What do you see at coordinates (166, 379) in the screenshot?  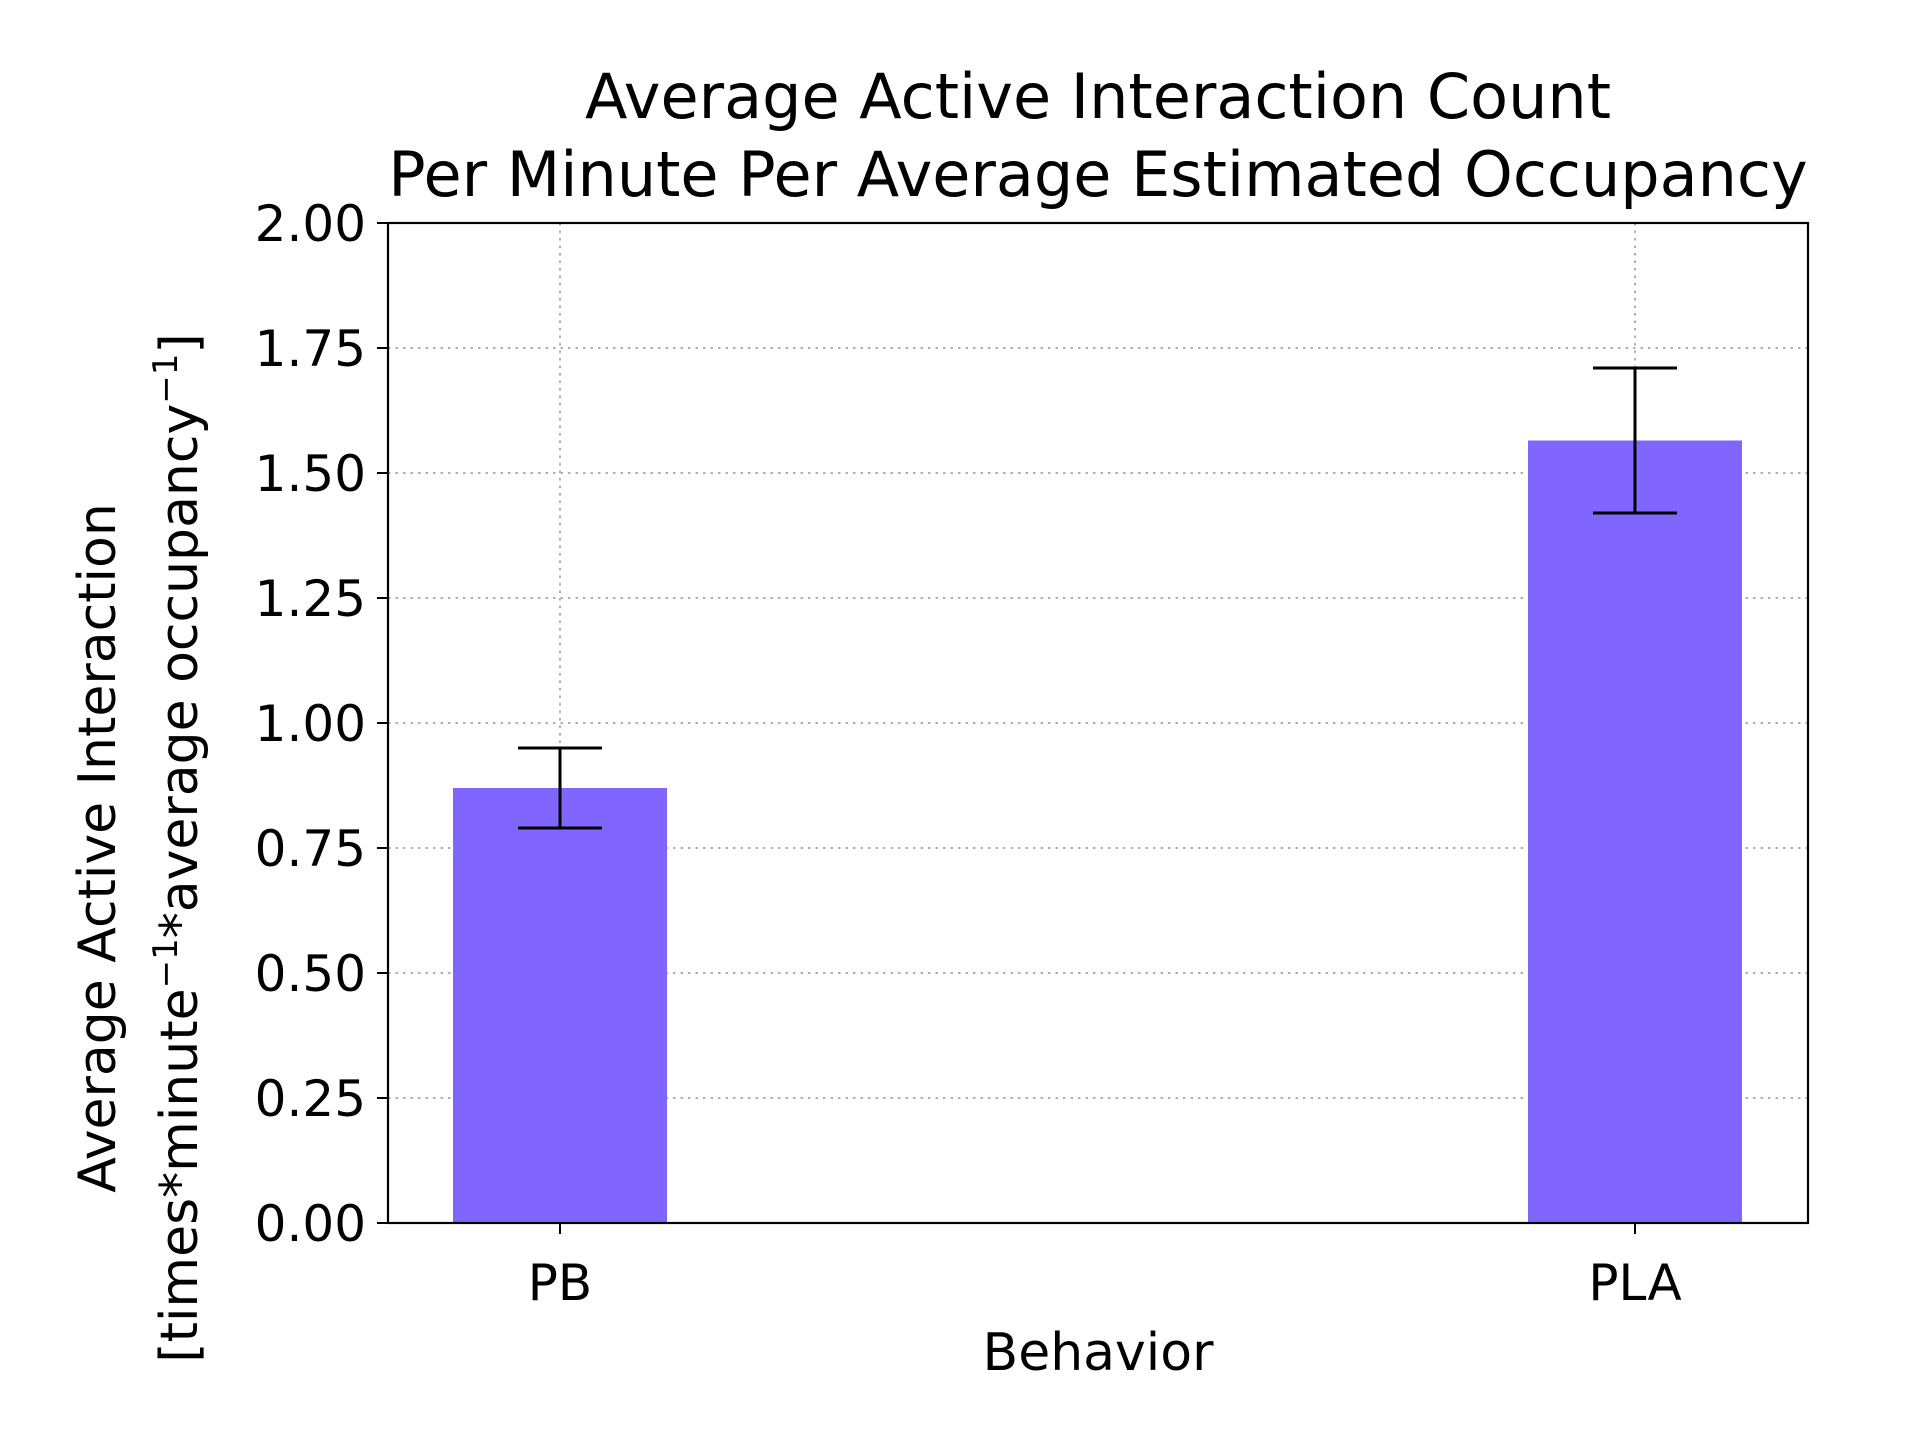 I see `y-axis-label-superscript-2: −1` at bounding box center [166, 379].